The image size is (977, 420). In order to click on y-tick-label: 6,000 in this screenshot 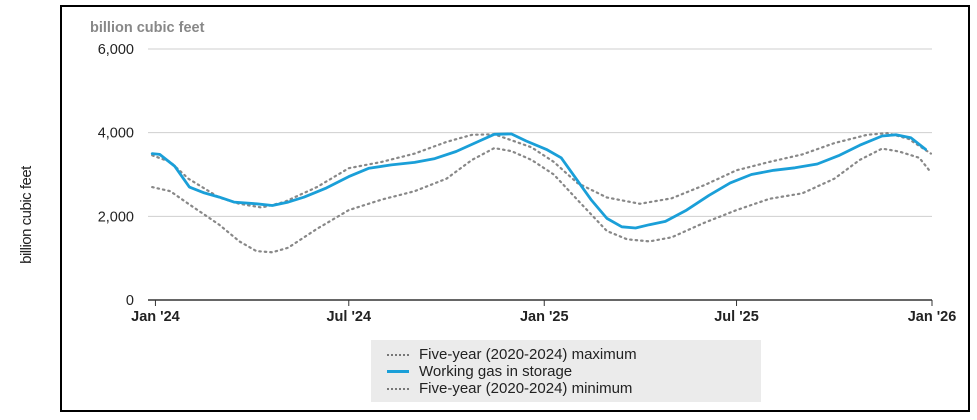, I will do `click(116, 50)`.